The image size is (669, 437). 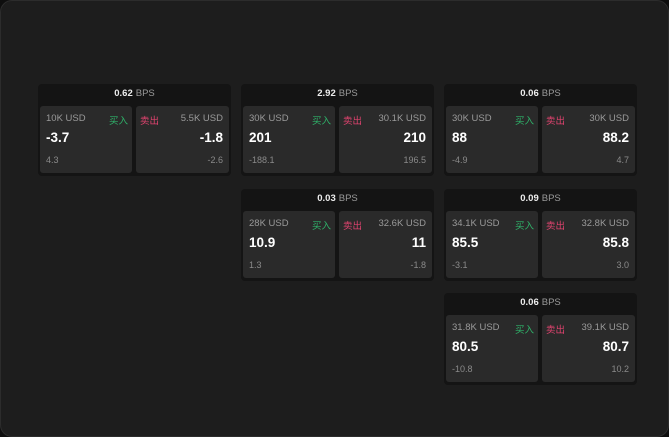 What do you see at coordinates (465, 346) in the screenshot?
I see `buy-price: 80.5` at bounding box center [465, 346].